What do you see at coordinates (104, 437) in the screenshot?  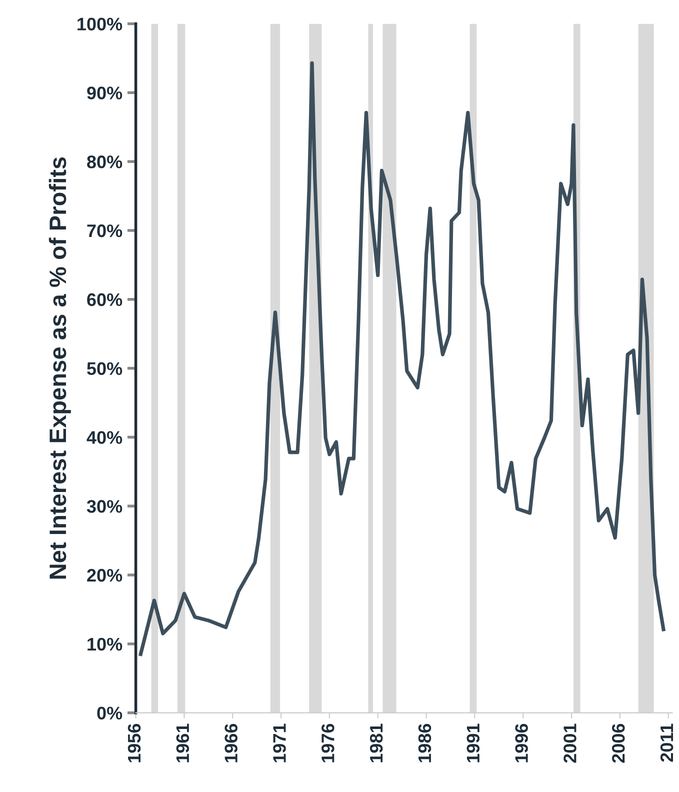 I see `y-tick-label: 40%` at bounding box center [104, 437].